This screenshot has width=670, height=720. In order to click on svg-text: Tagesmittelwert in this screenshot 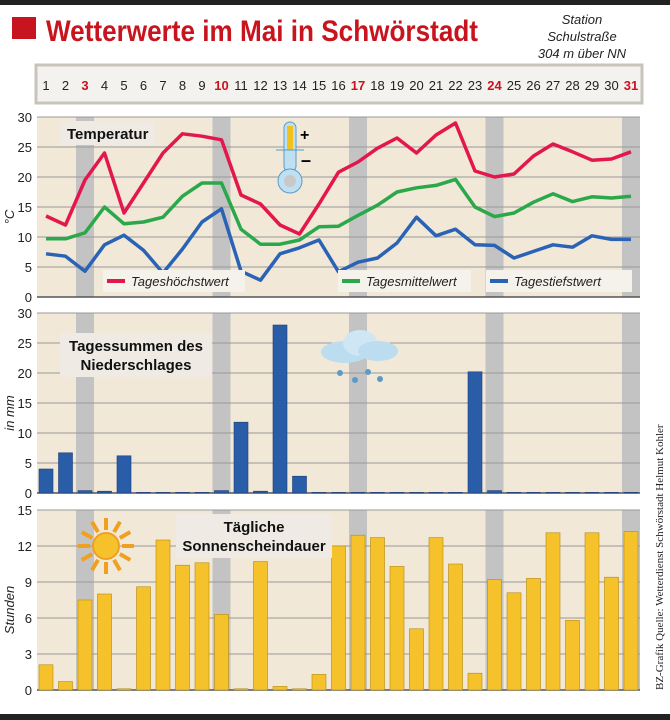, I will do `click(412, 281)`.